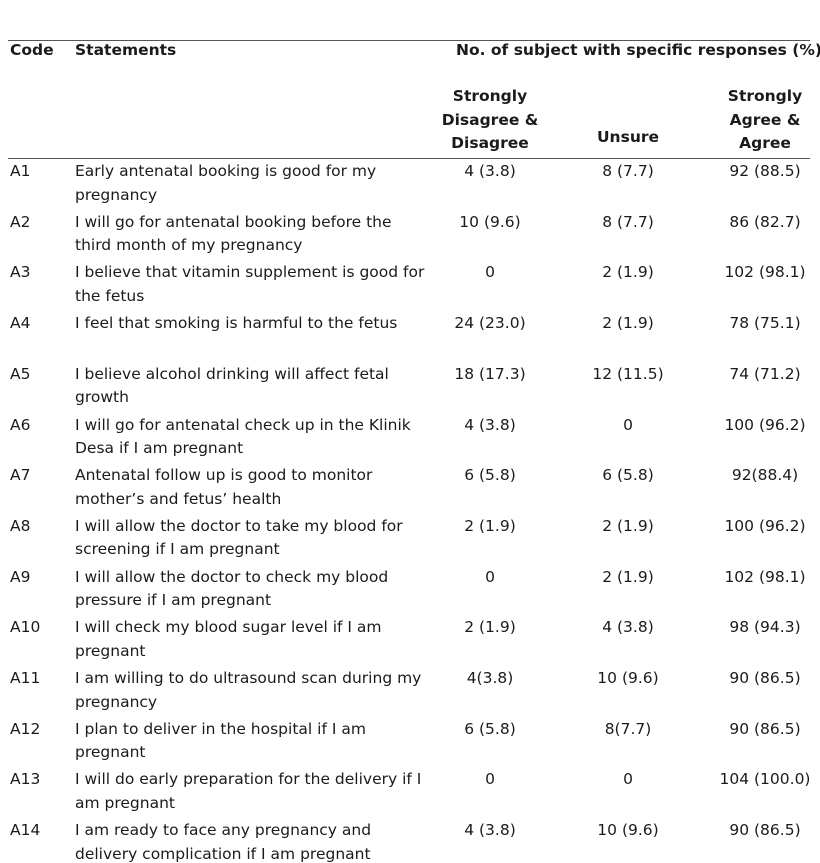 The image size is (820, 863). I want to click on header-strongly-agree: Strongly Agree & Agree, so click(765, 119).